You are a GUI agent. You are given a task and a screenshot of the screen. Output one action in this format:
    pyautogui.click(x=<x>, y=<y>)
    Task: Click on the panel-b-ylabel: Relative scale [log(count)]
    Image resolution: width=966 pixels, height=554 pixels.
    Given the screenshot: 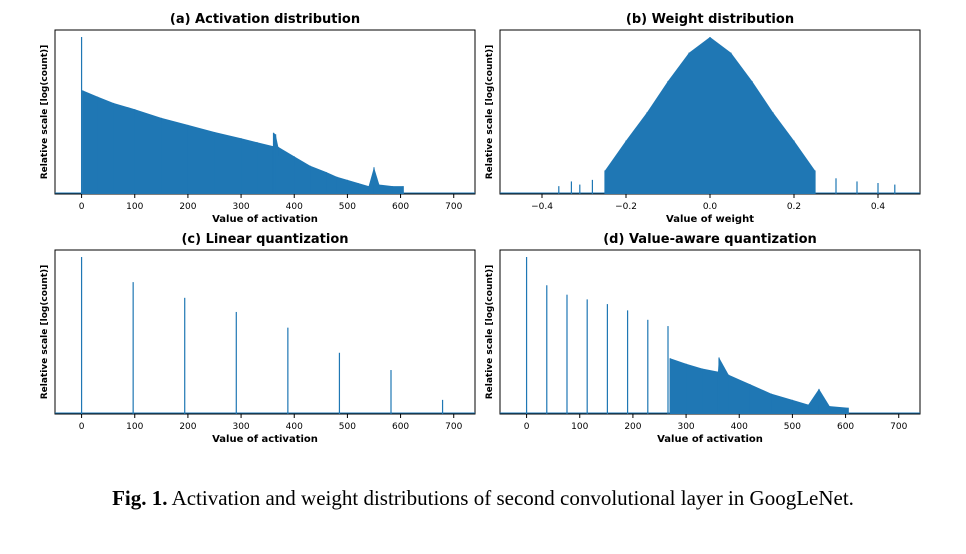 What is the action you would take?
    pyautogui.click(x=490, y=112)
    